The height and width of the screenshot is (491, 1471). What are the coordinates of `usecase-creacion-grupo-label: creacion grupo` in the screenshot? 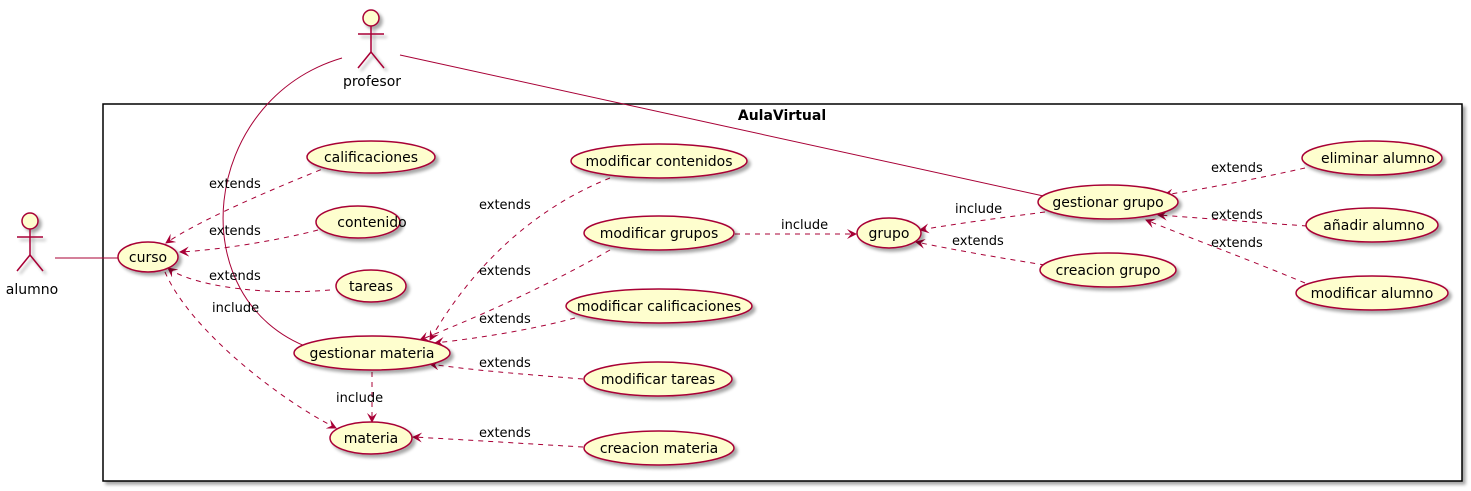 It's located at (1108, 271).